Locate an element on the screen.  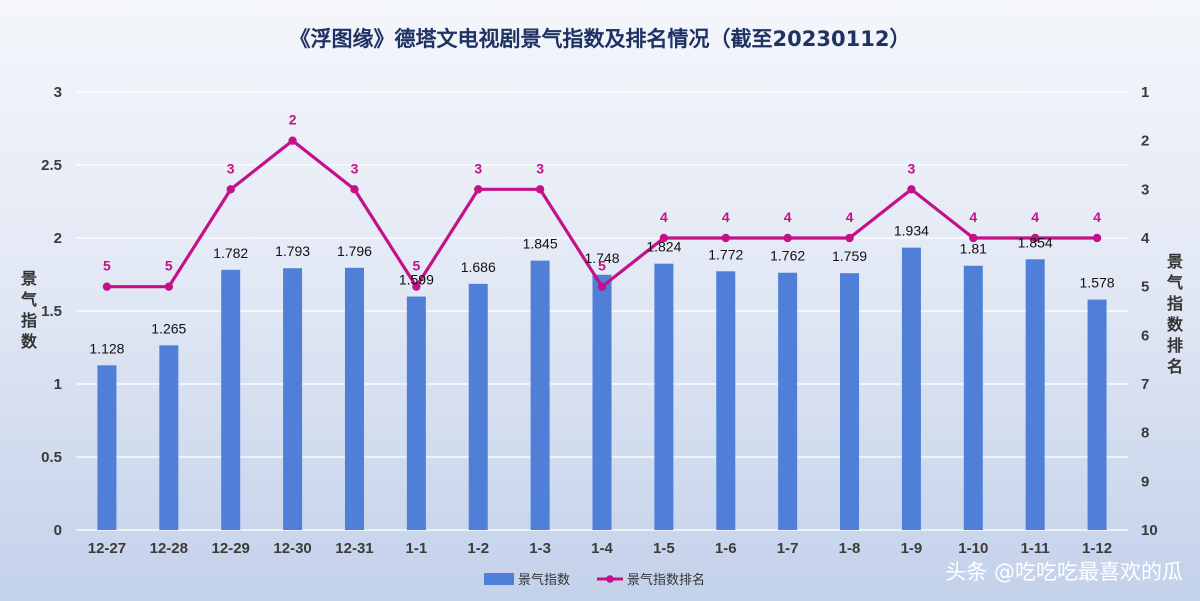
y2-tick-label: 10 is located at coordinates (1149, 530).